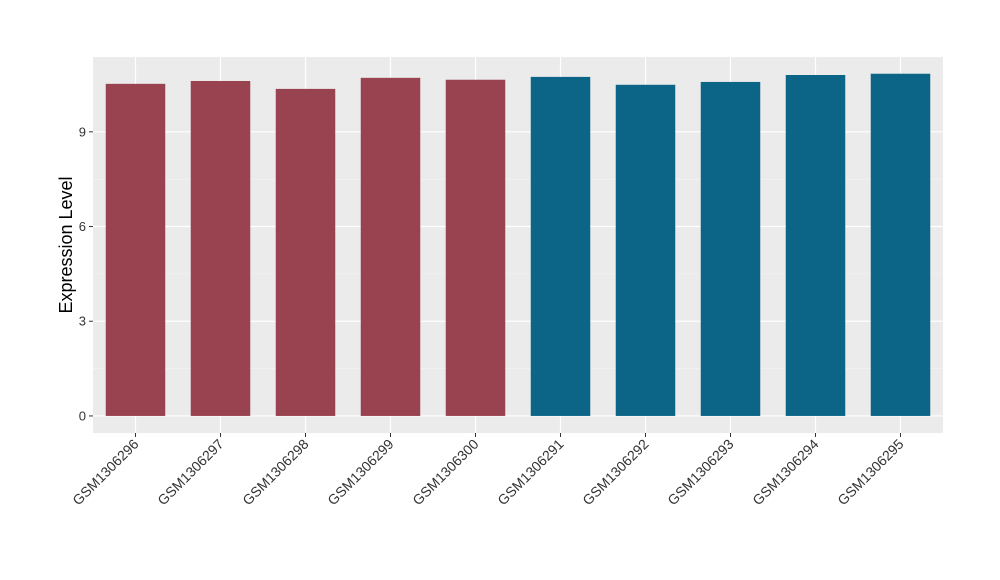 The image size is (1000, 580). Describe the element at coordinates (66, 244) in the screenshot. I see `y-axis-title: Expression Level` at that location.